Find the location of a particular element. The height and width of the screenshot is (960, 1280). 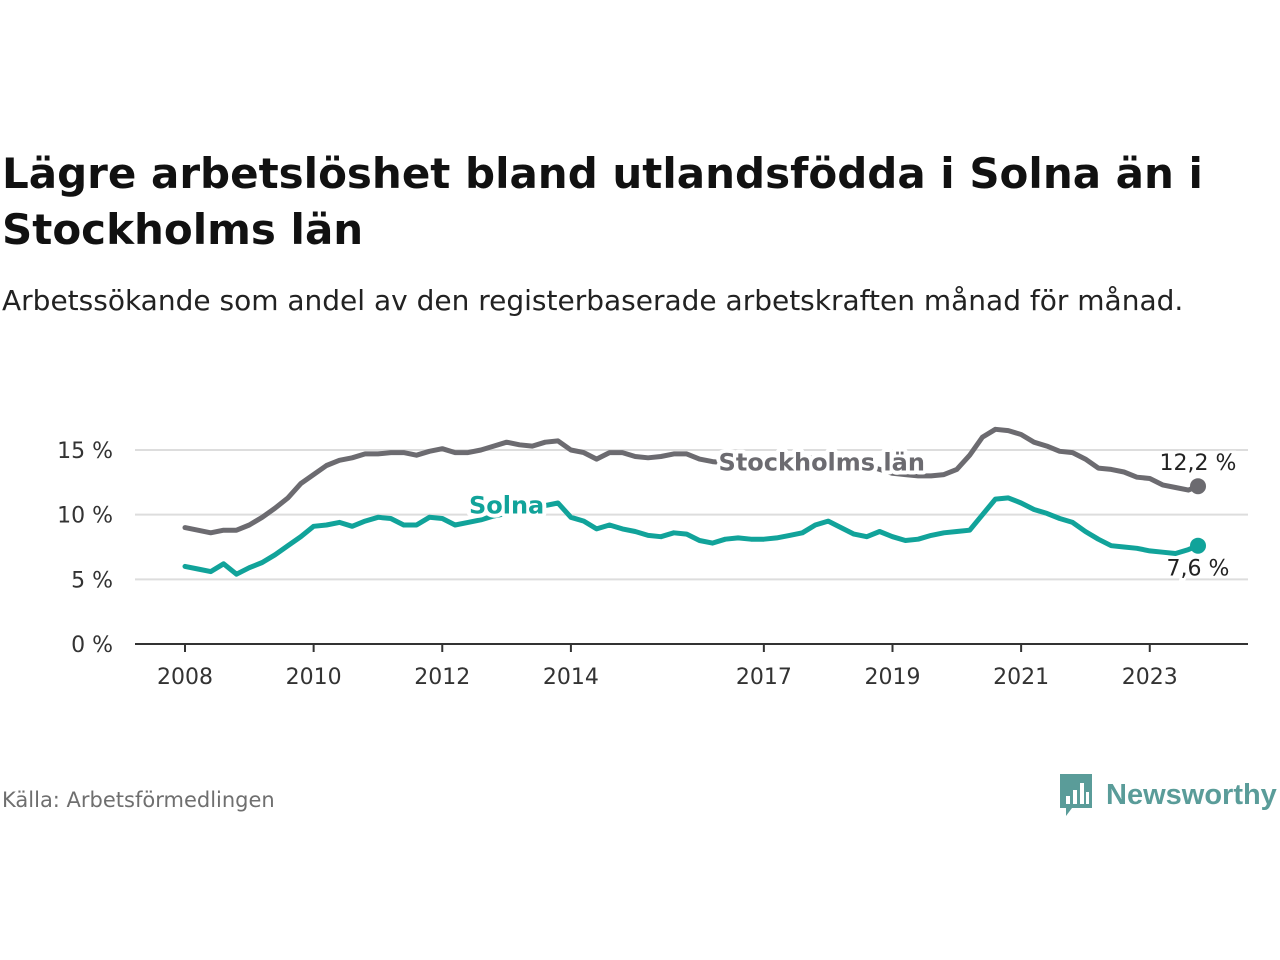

x-tick-label: 2014 is located at coordinates (571, 677).